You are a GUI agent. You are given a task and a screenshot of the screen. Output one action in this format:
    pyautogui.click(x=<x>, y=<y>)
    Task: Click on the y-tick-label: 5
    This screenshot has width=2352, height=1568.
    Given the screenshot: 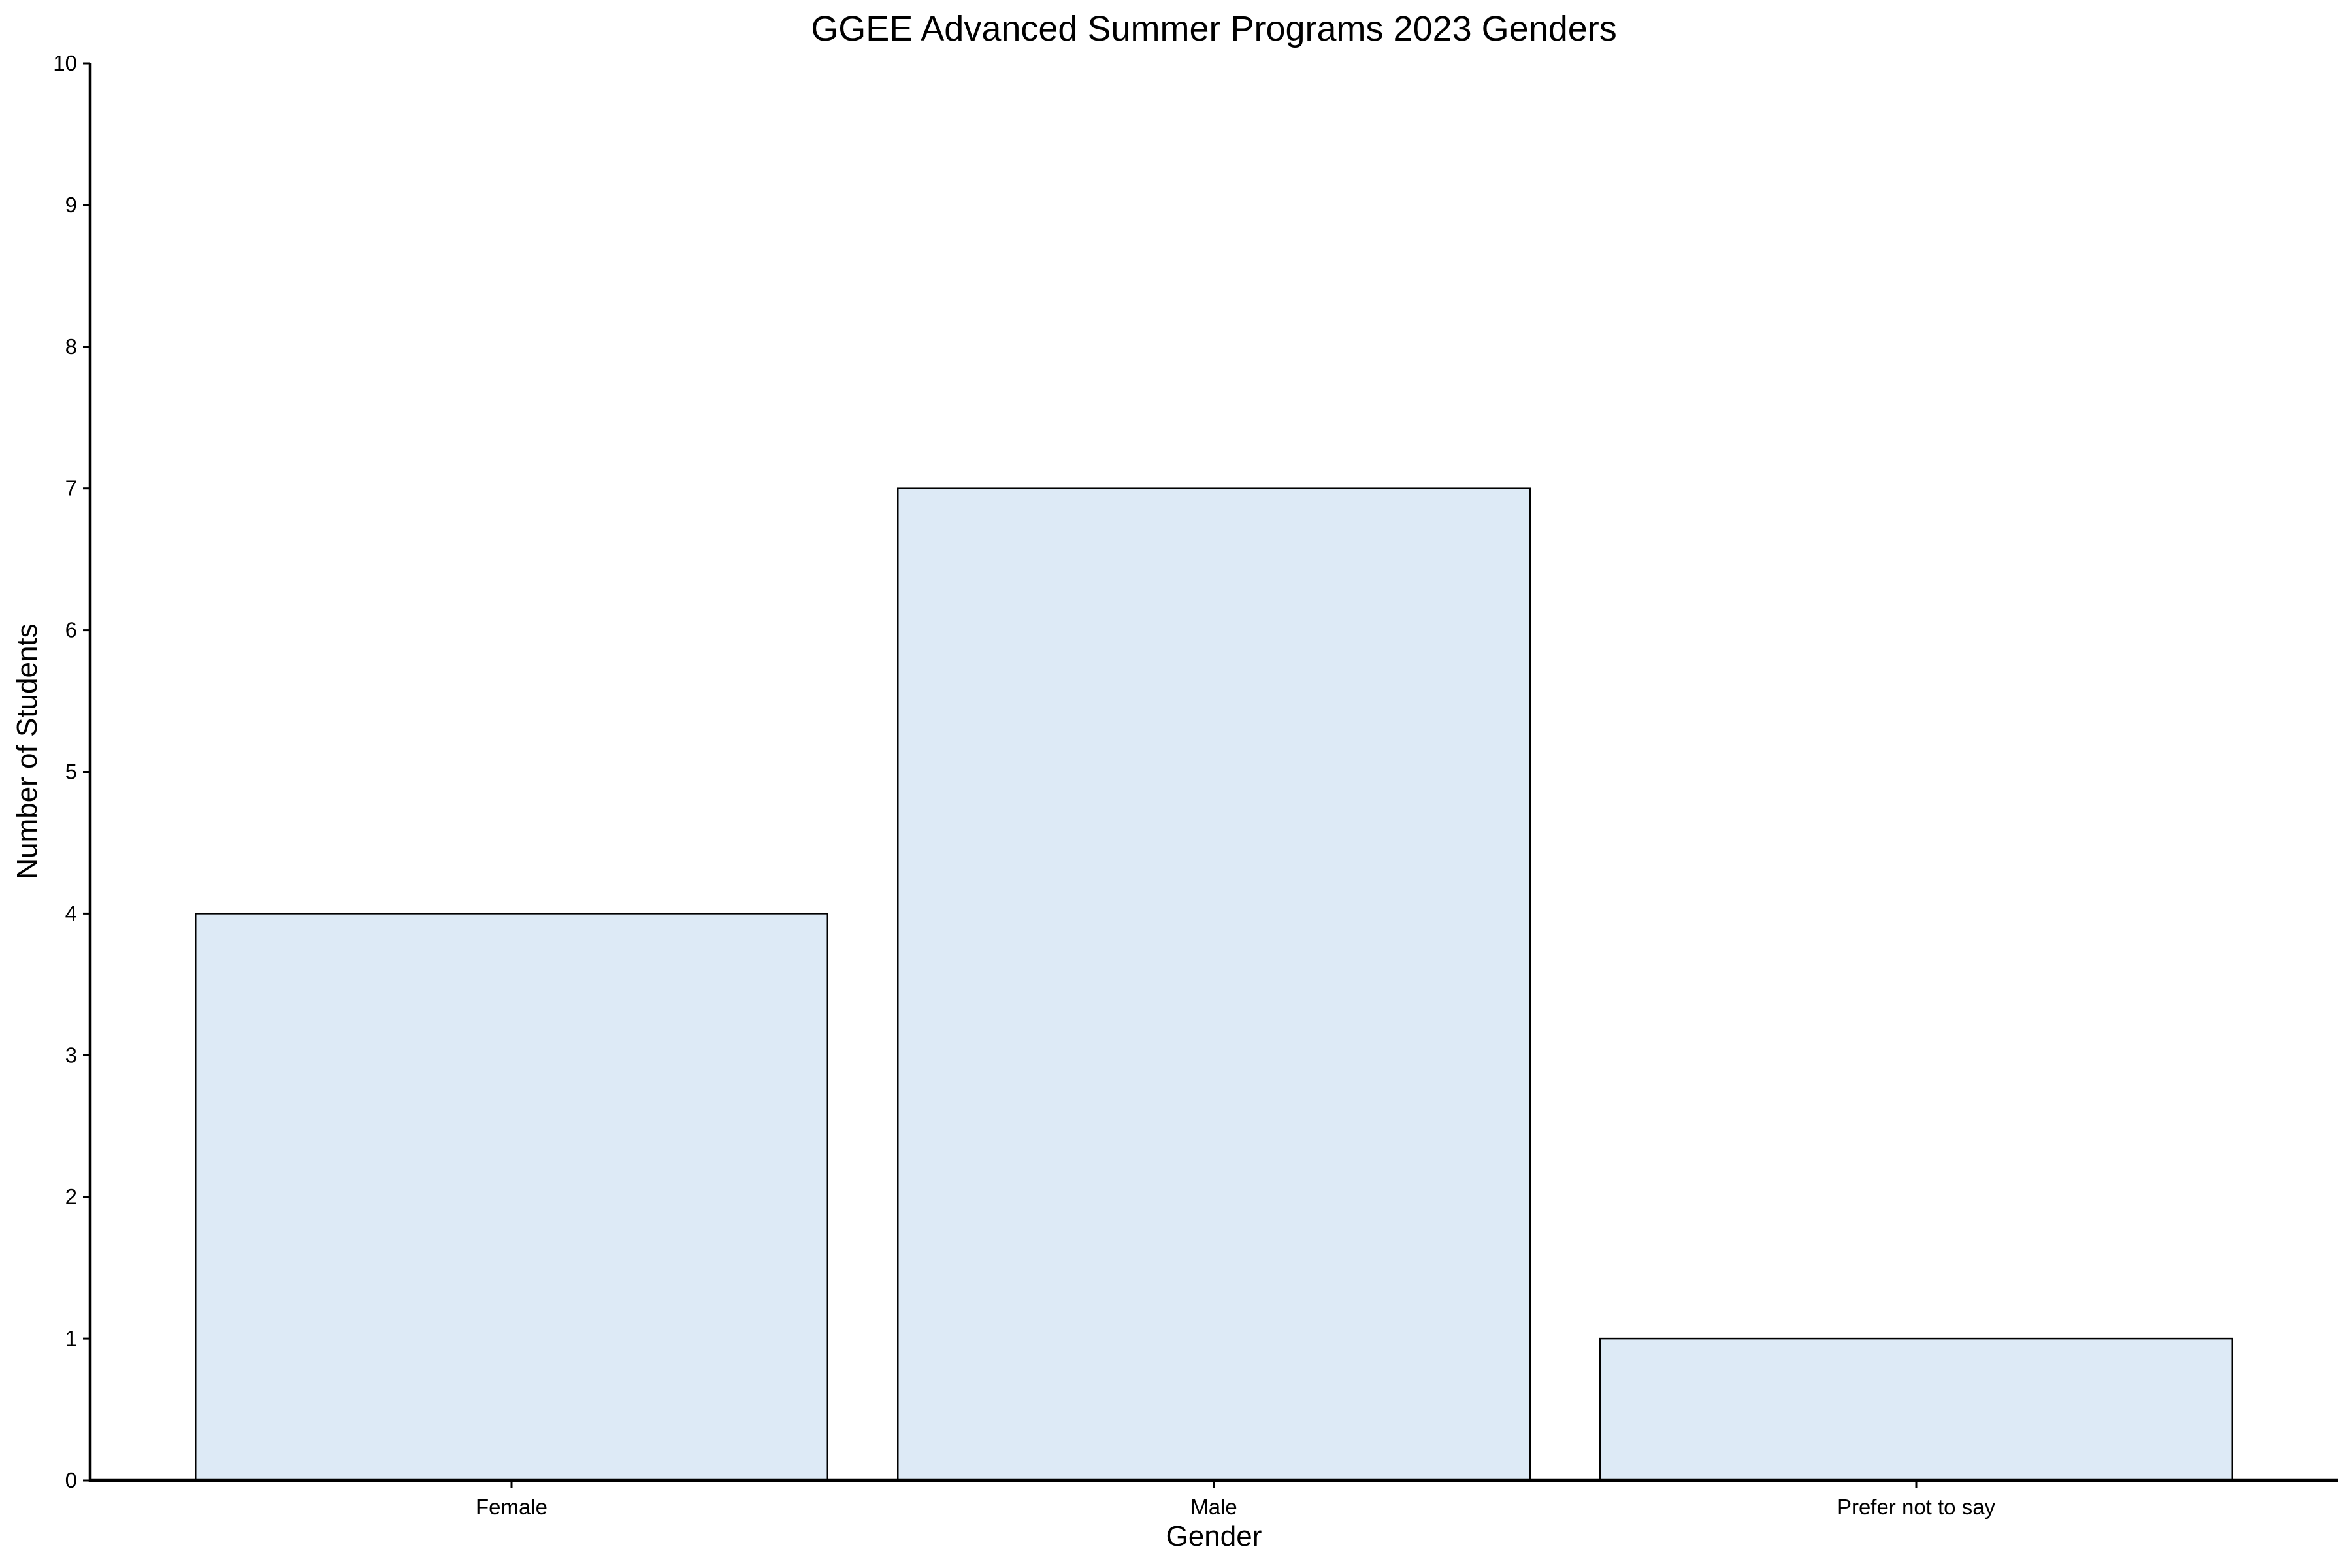 What is the action you would take?
    pyautogui.click(x=71, y=772)
    